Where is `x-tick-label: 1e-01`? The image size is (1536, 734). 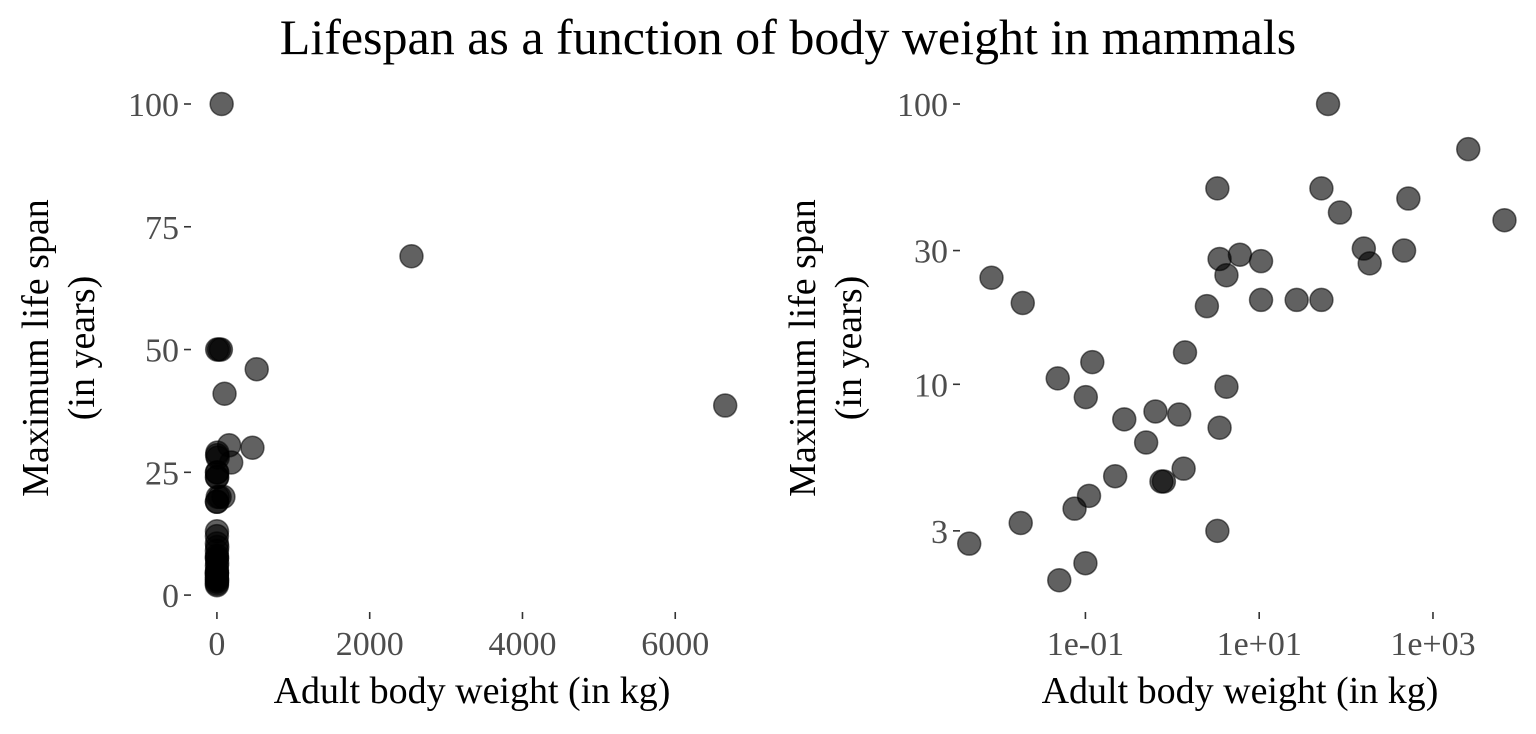 x-tick-label: 1e-01 is located at coordinates (1085, 644).